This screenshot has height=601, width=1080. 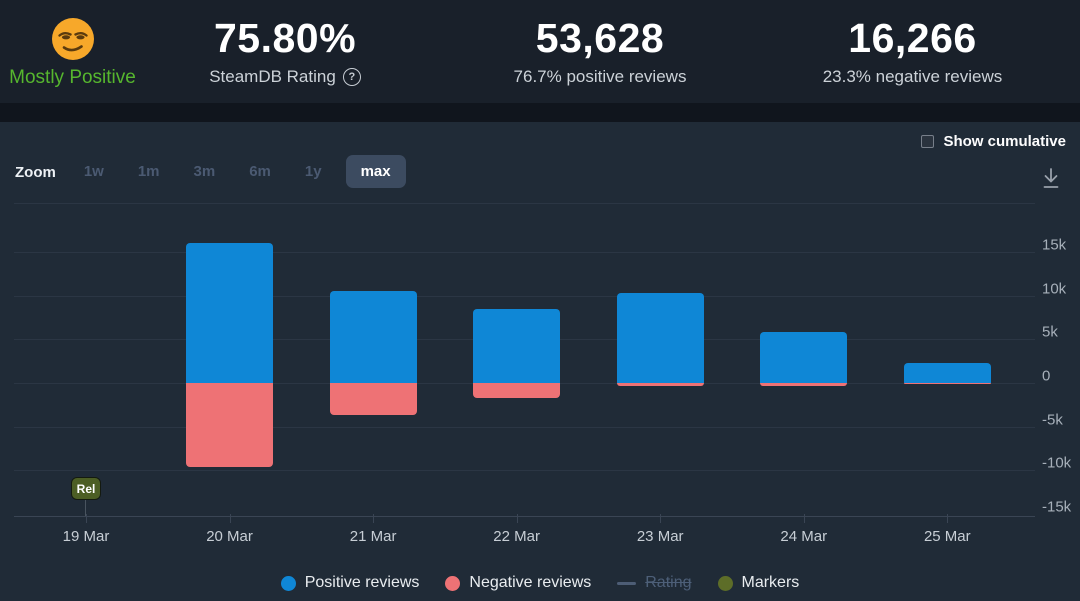 I want to click on show-cumulative-checkbox, so click(x=928, y=141).